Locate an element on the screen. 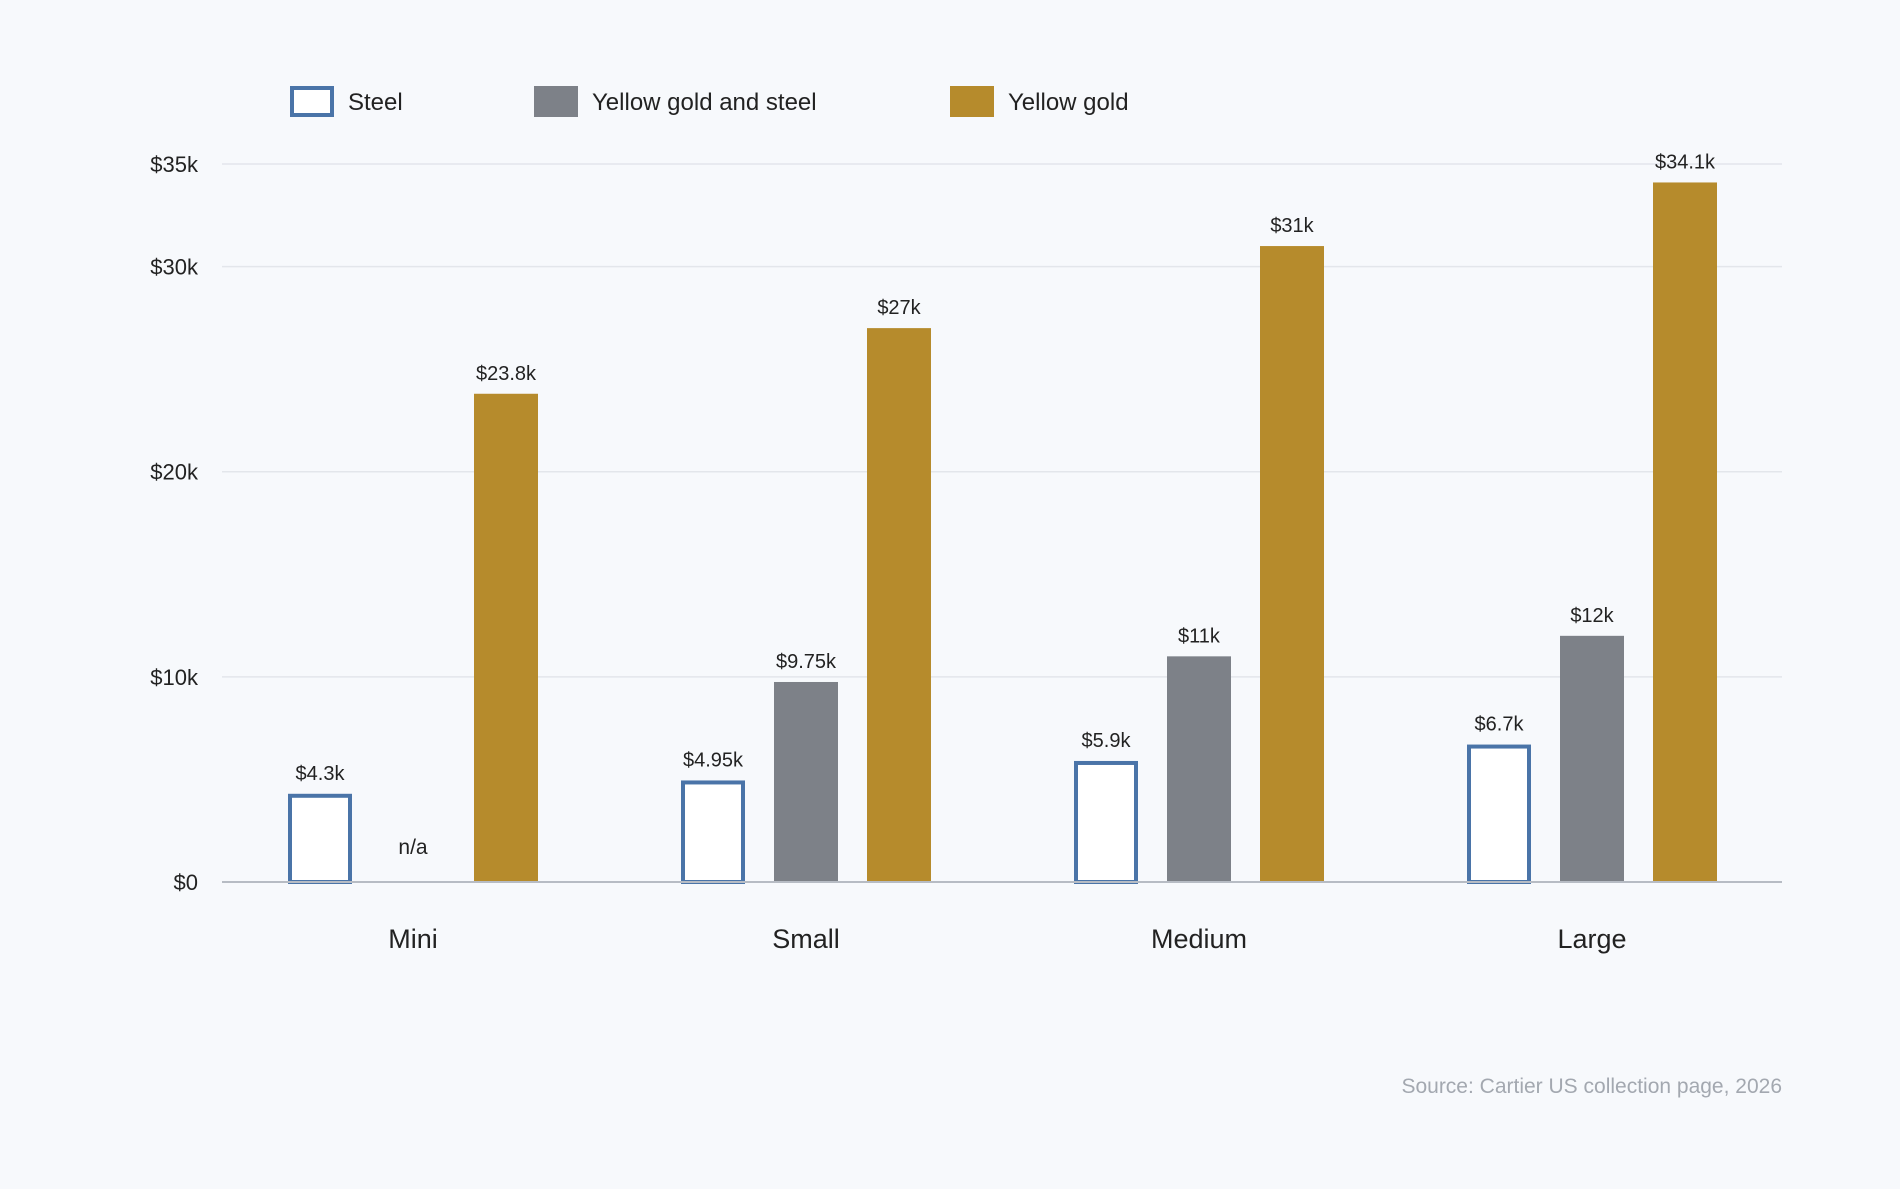 The image size is (1900, 1189). data-label: $4.95k is located at coordinates (713, 760).